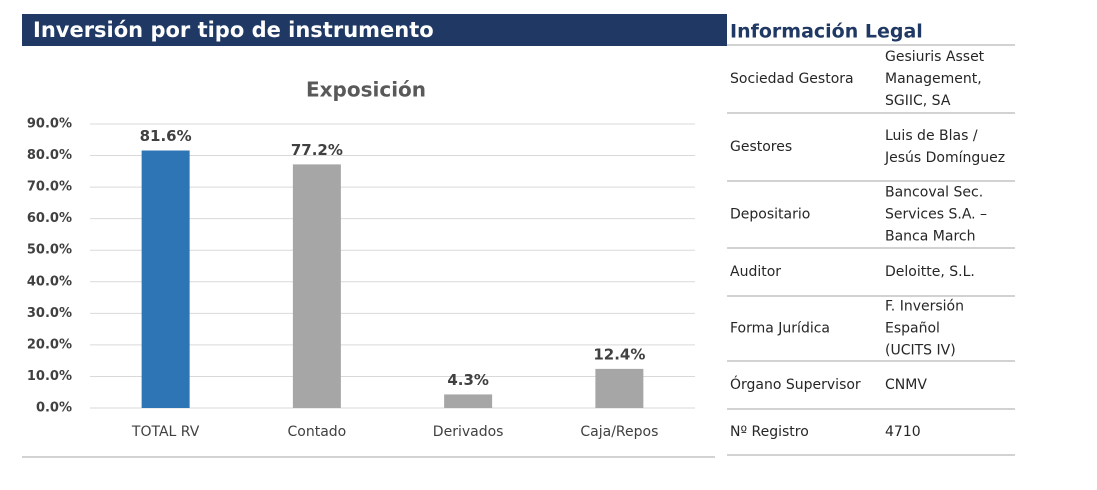 The image size is (1097, 490). What do you see at coordinates (468, 432) in the screenshot?
I see `x-tick-label: Derivados` at bounding box center [468, 432].